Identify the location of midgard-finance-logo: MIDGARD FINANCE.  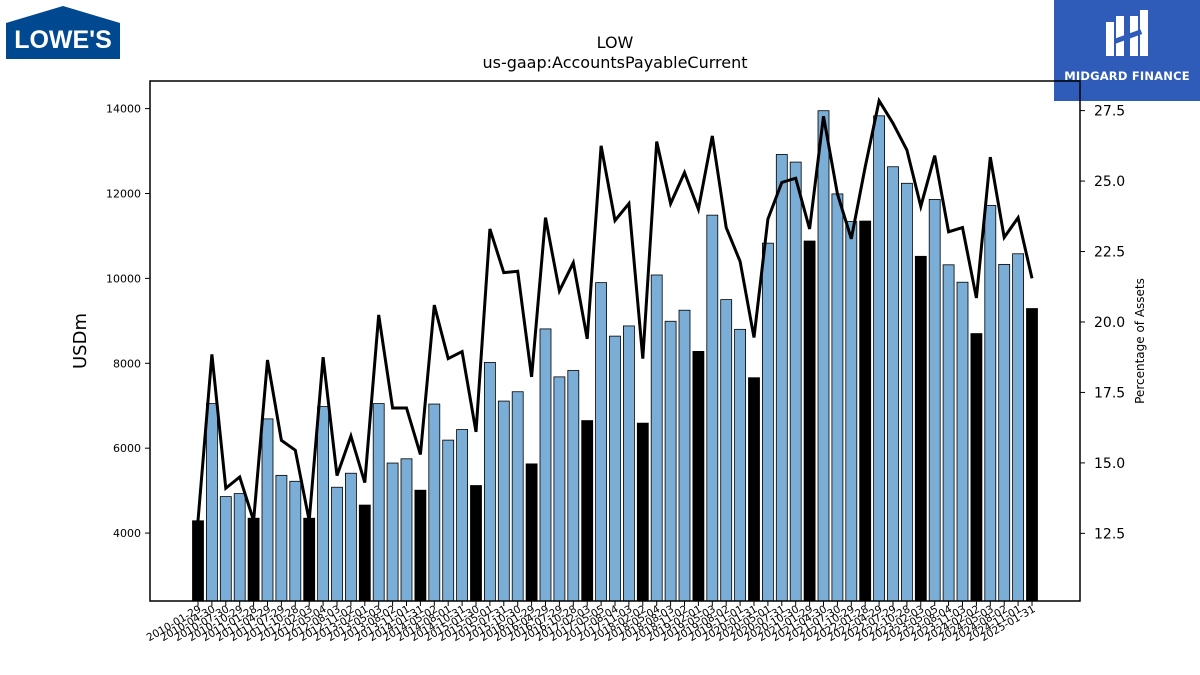
(1127, 50).